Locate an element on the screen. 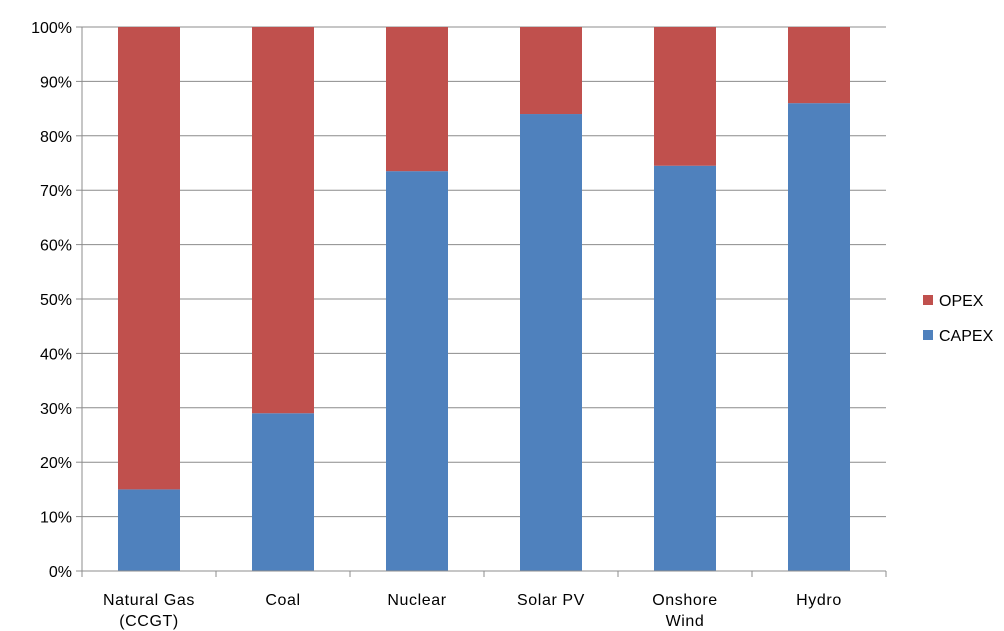 The width and height of the screenshot is (1004, 631). x-category-label-line: Nuclear is located at coordinates (416, 600).